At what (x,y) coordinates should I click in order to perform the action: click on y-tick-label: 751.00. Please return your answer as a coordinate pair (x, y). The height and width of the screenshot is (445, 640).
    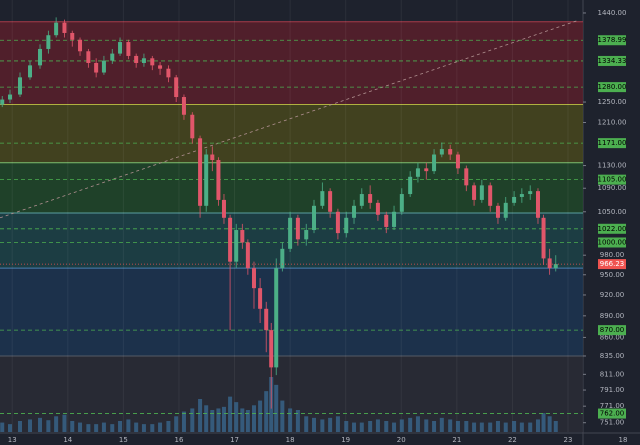
    Looking at the image, I should click on (612, 423).